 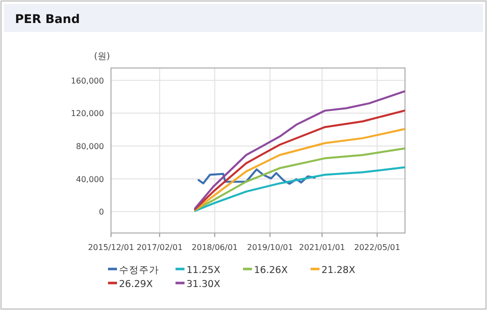 What do you see at coordinates (87, 81) in the screenshot?
I see `y-tick-label: 160,000` at bounding box center [87, 81].